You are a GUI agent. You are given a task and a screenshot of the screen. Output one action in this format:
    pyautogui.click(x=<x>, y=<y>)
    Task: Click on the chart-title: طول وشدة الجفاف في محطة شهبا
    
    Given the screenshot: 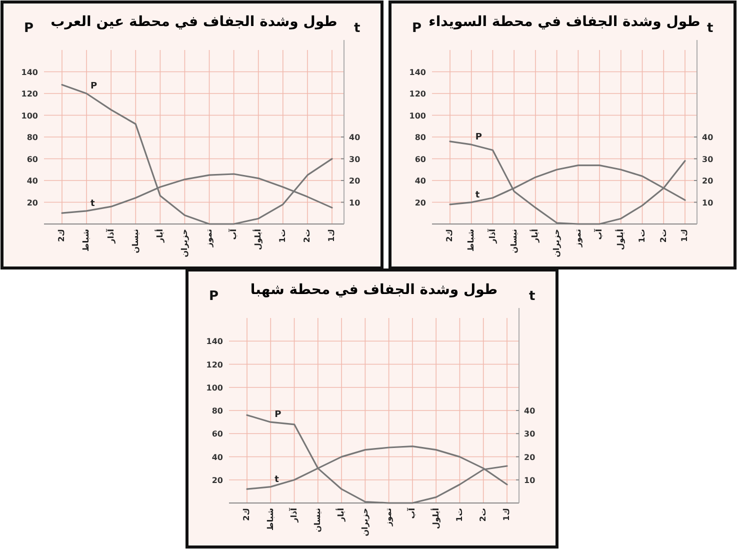 What is the action you would take?
    pyautogui.click(x=374, y=290)
    